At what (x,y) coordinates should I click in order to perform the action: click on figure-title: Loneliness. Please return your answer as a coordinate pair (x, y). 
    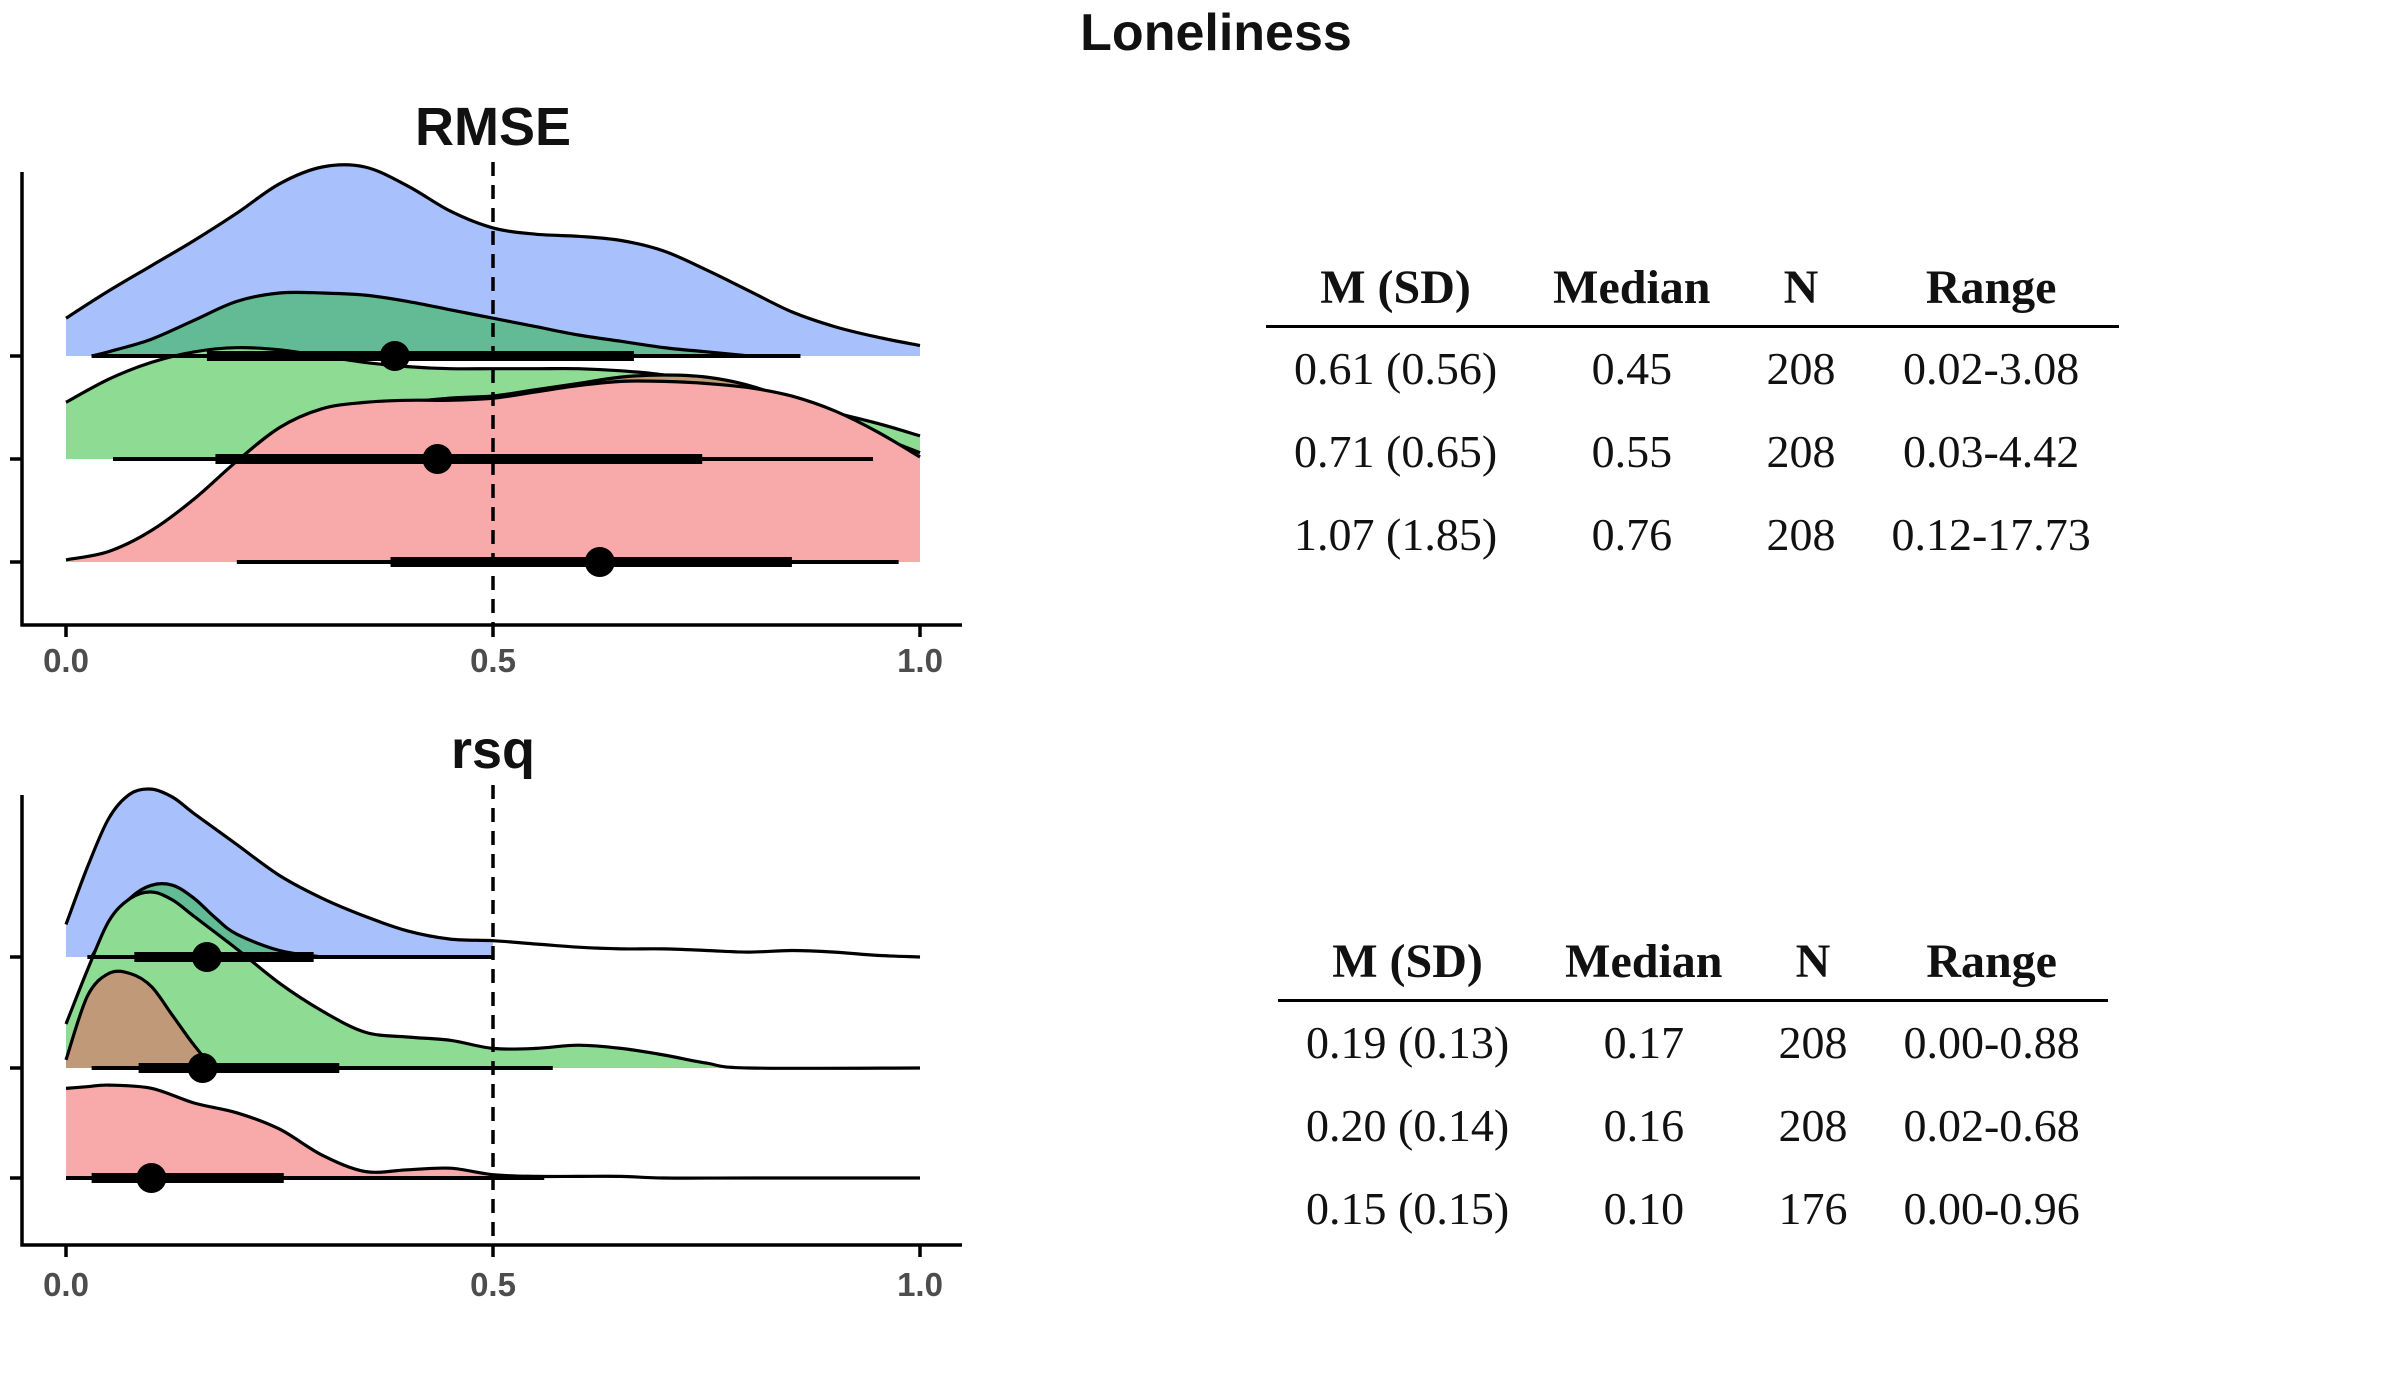
    Looking at the image, I should click on (1216, 33).